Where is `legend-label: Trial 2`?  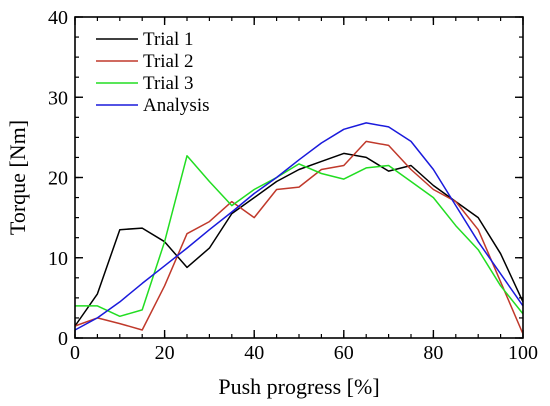 legend-label: Trial 2 is located at coordinates (168, 61).